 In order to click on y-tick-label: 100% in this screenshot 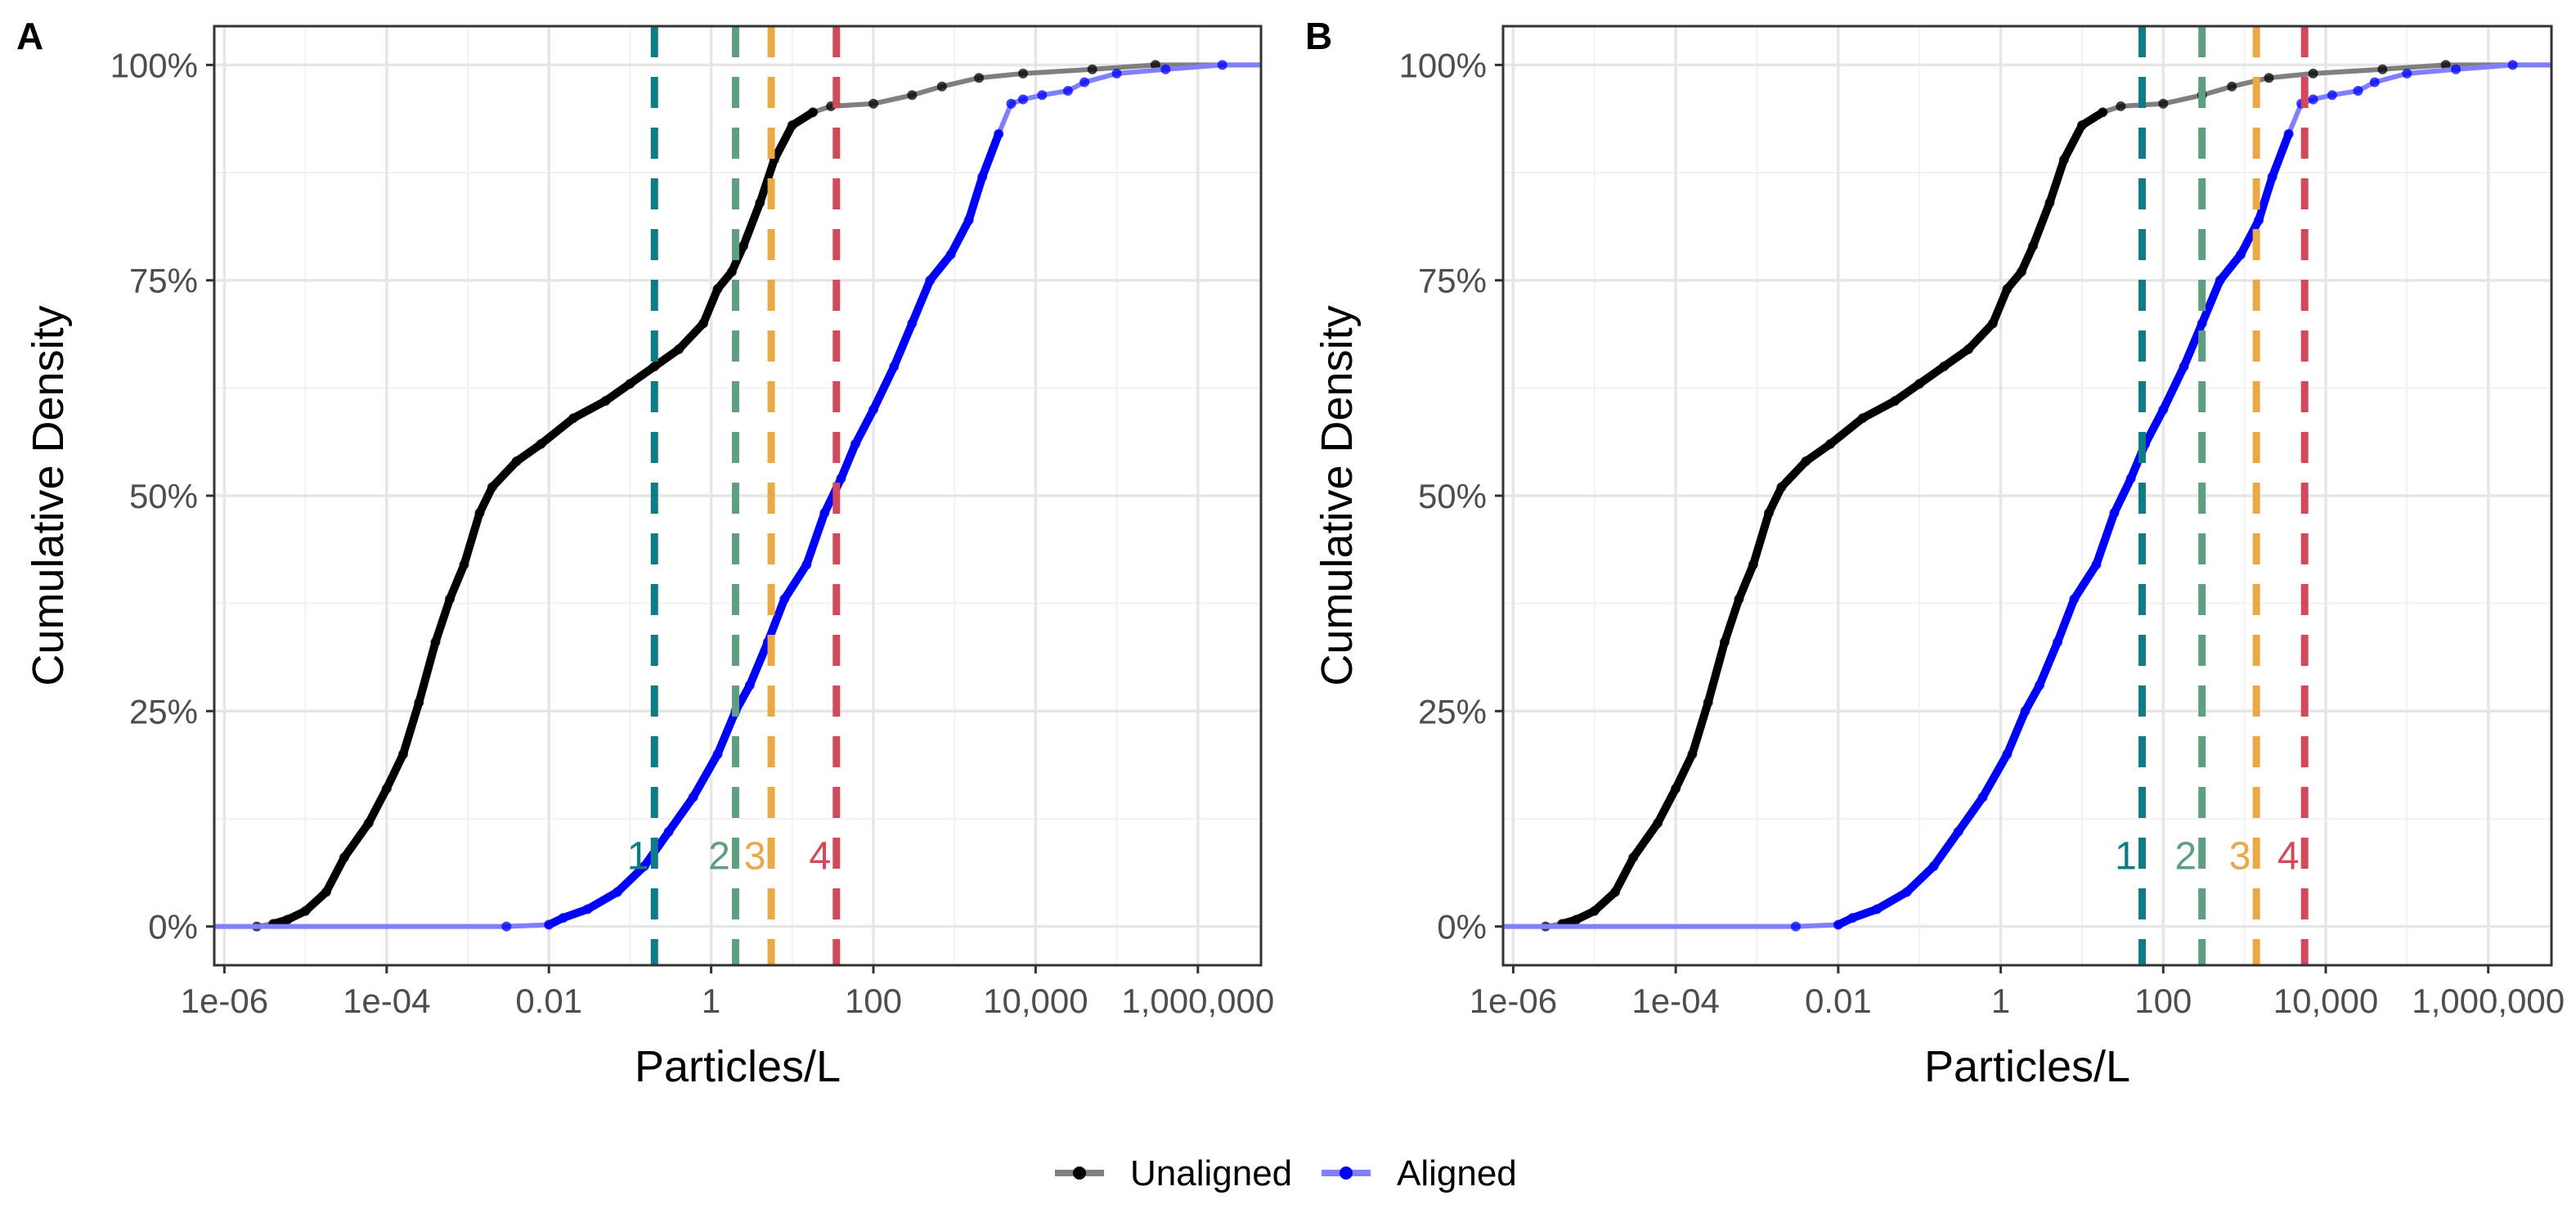, I will do `click(1443, 65)`.